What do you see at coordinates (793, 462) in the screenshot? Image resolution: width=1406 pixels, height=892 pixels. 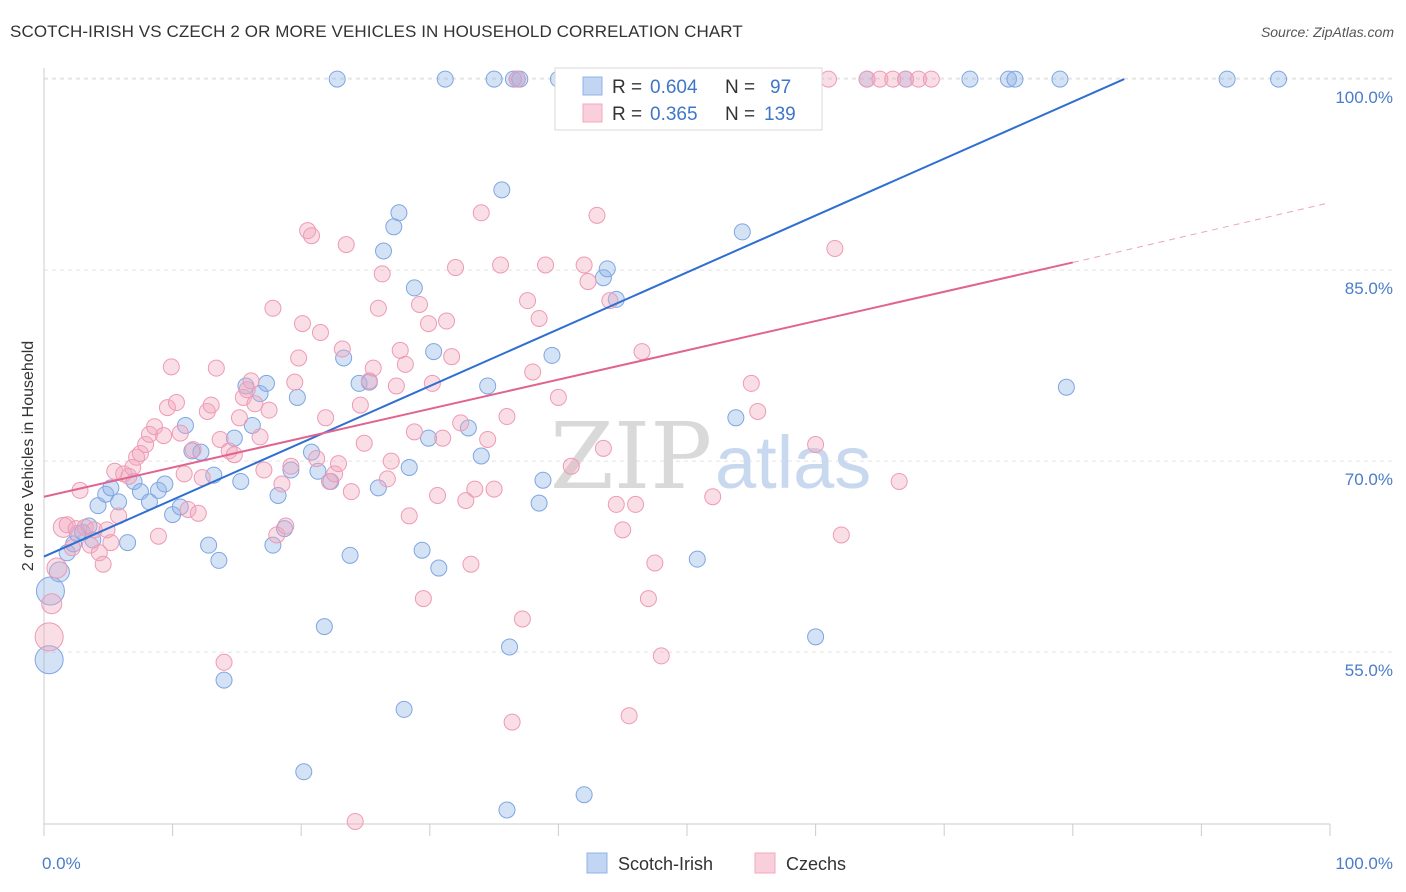 I see `watermark-atlas: atlas` at bounding box center [793, 462].